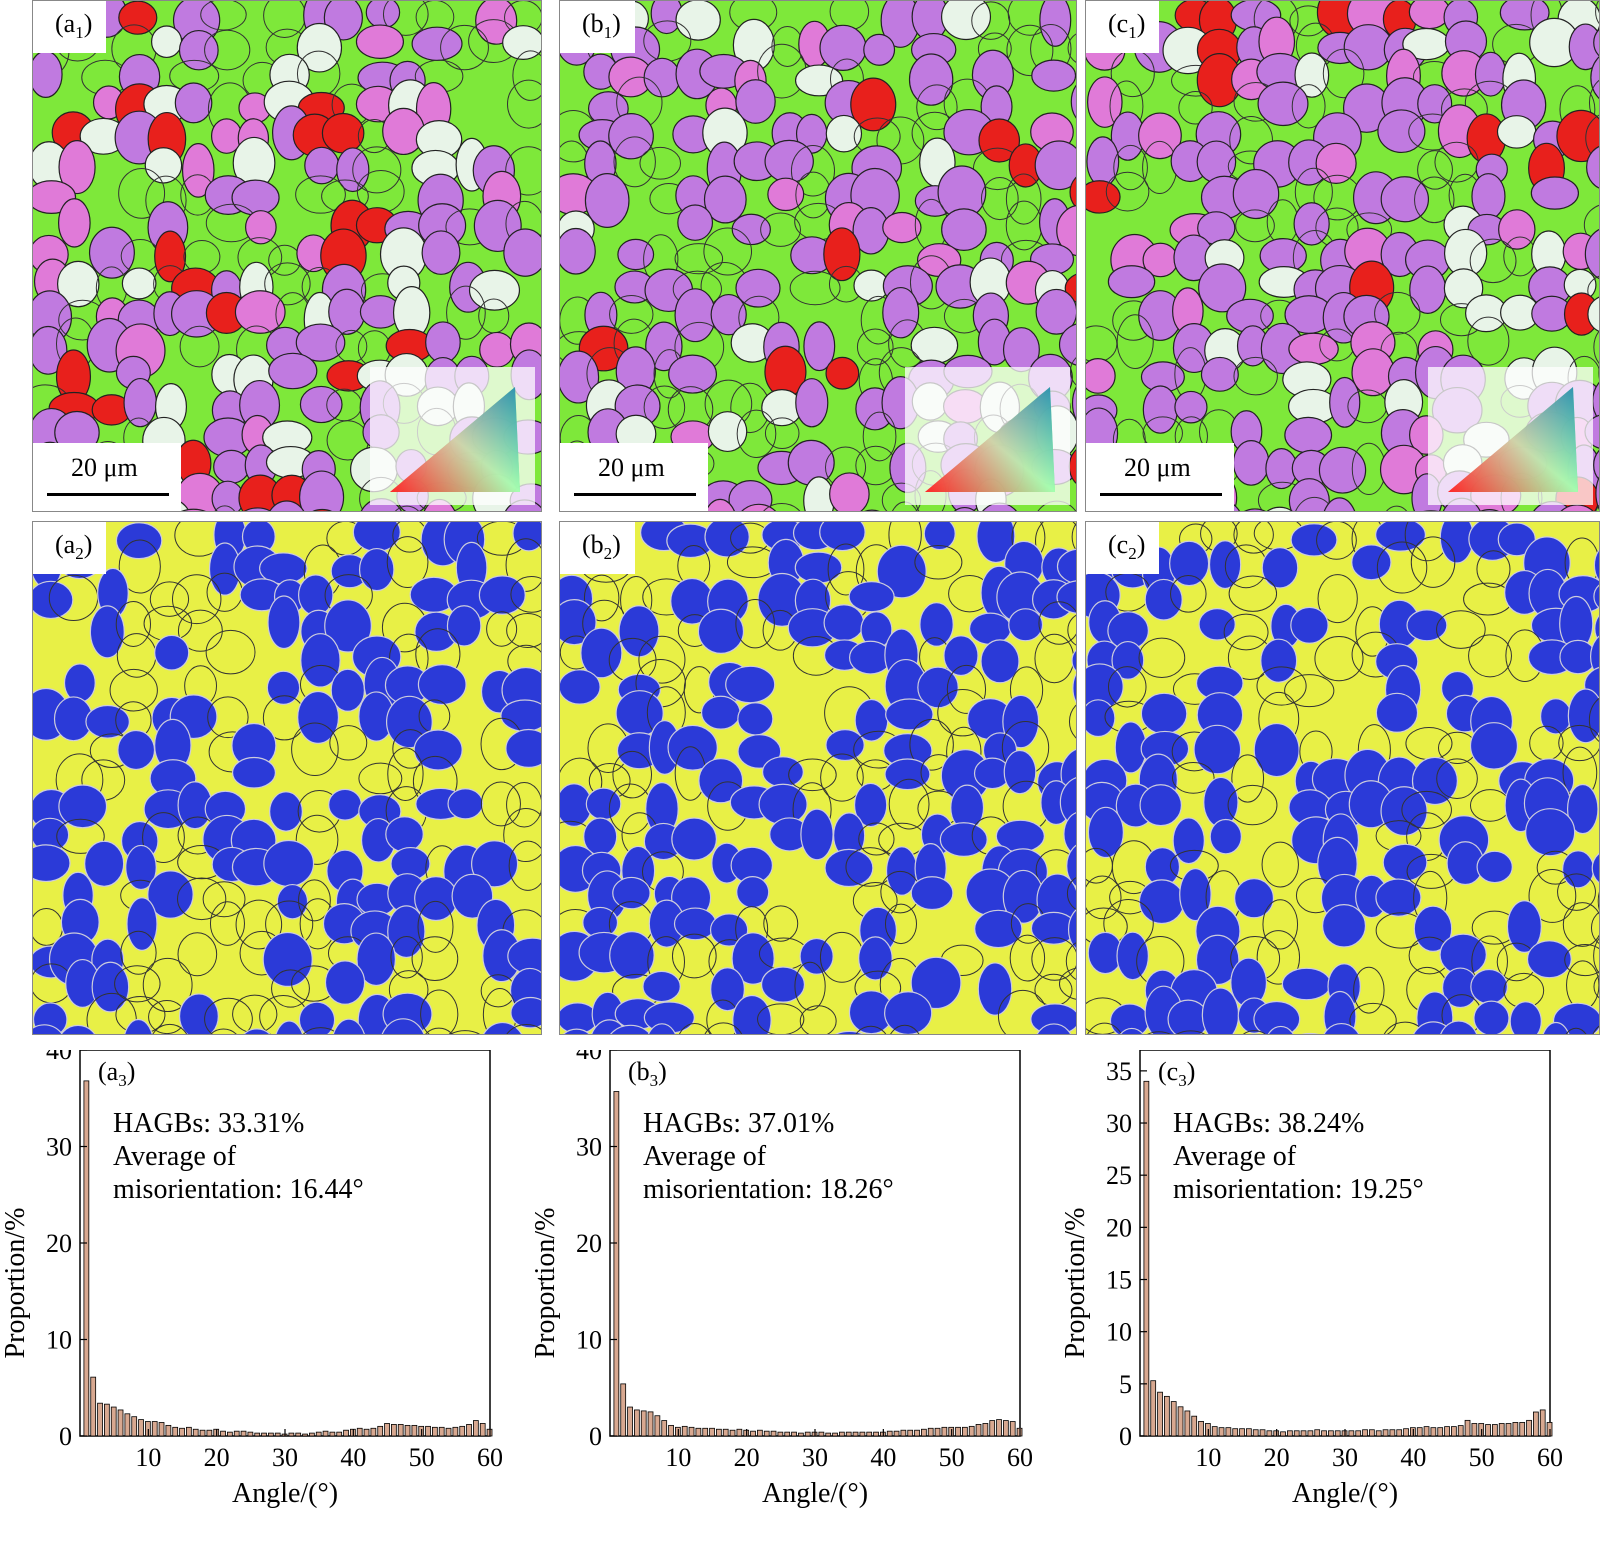 Image resolution: width=1600 pixels, height=1546 pixels. I want to click on annotation-line: HAGBs: 37.01%, so click(738, 1123).